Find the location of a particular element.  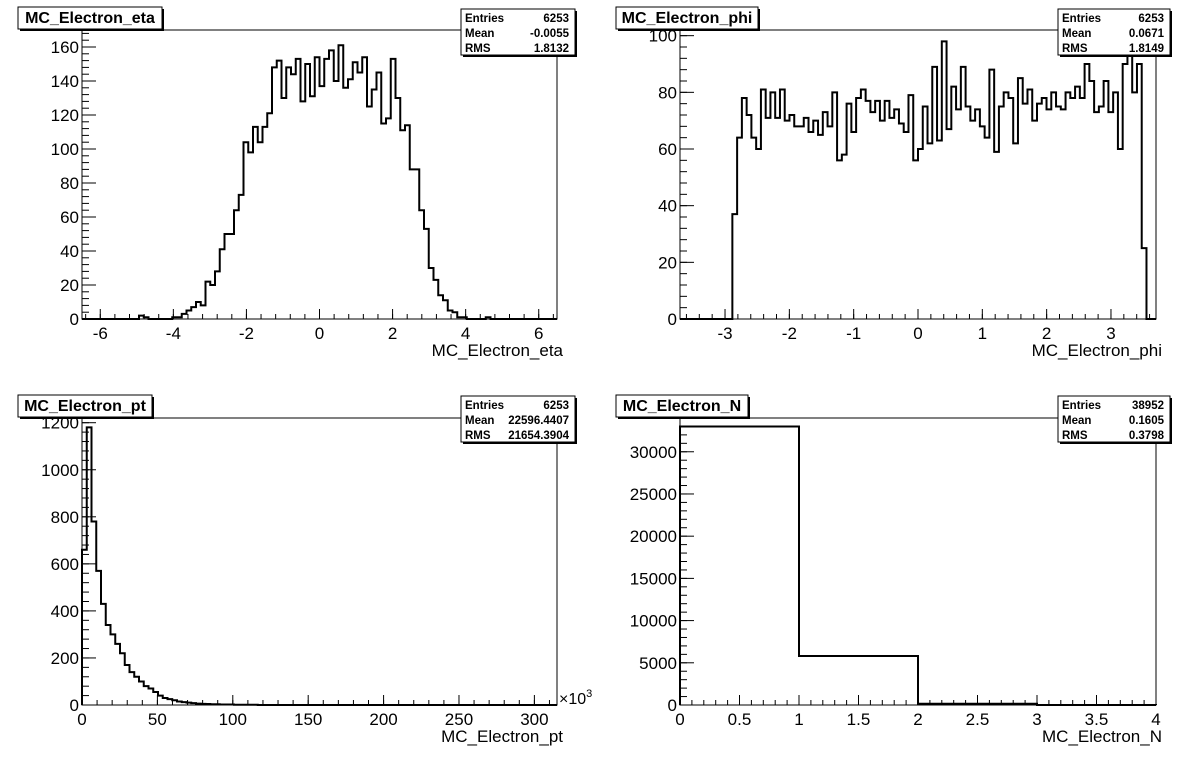

y-tick-label: 1000 is located at coordinates (60, 470).